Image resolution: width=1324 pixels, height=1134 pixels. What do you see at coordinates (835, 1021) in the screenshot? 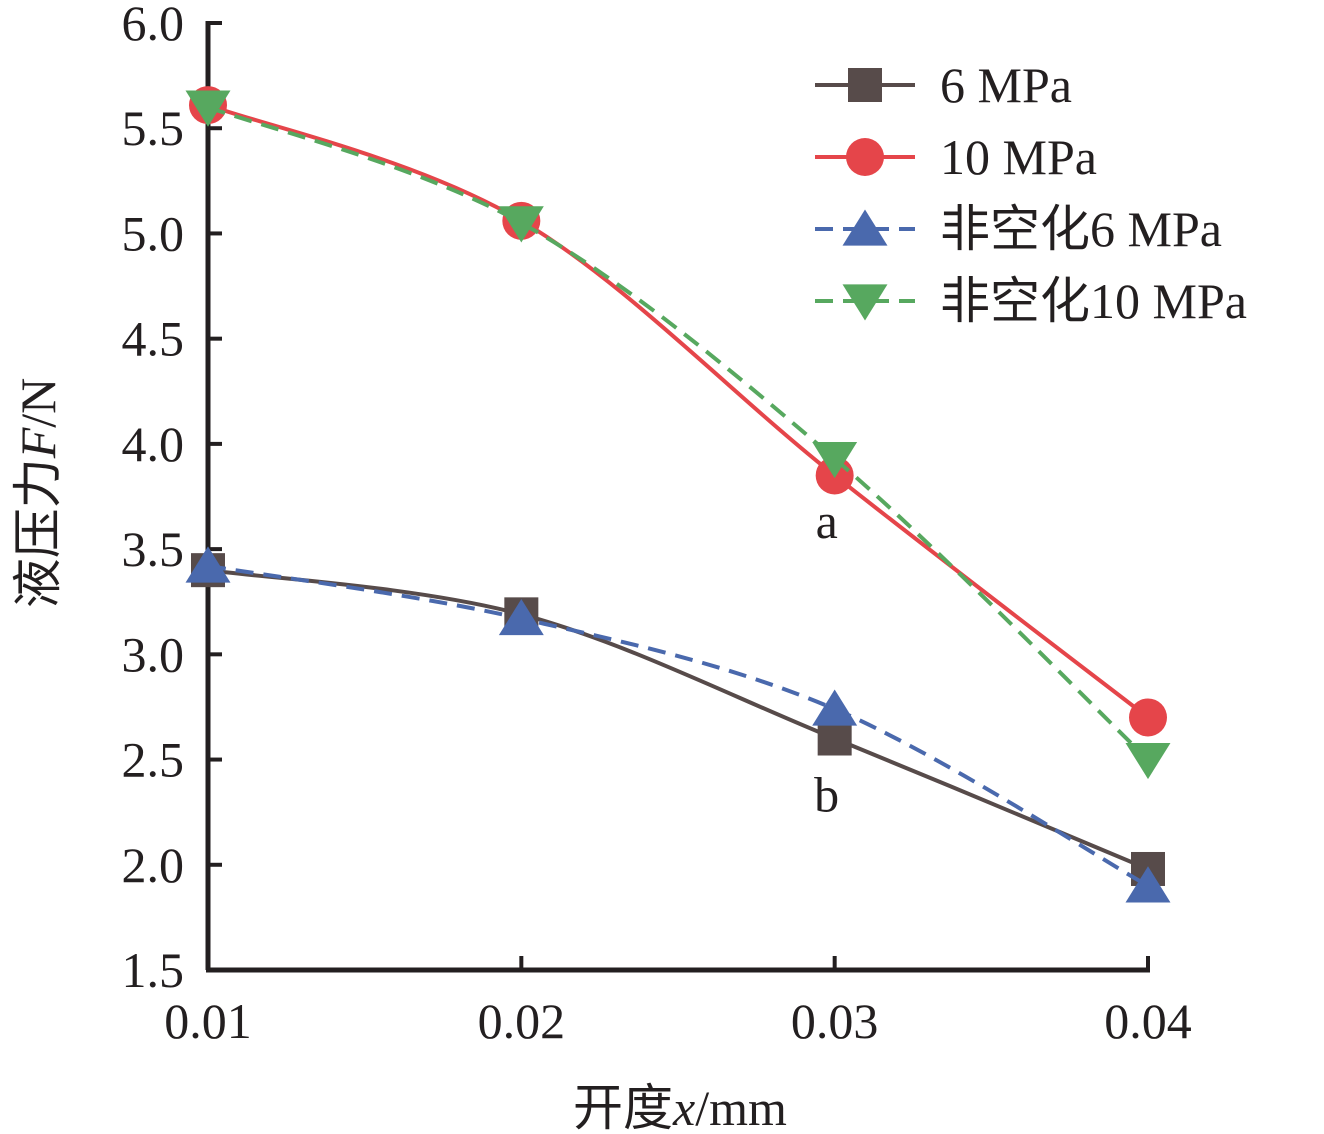
I see `x-tick-label: 0.03` at bounding box center [835, 1021].